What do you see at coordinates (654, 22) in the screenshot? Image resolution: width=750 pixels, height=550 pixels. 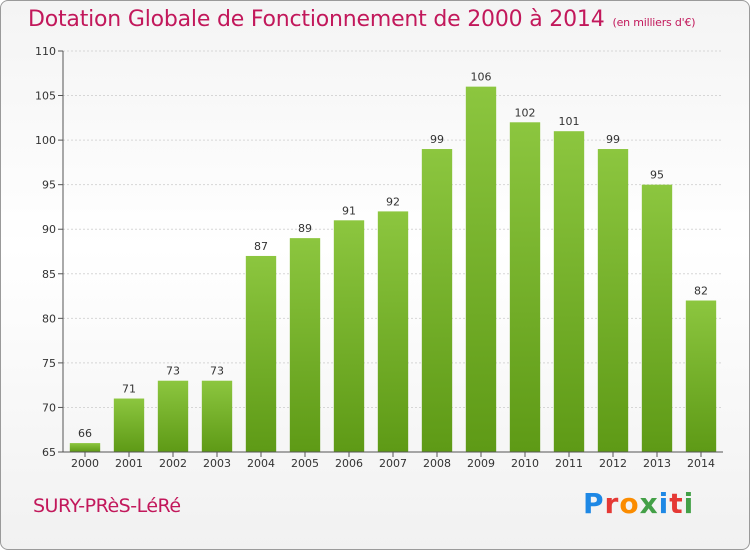 I see `chart-subtitle: (en milliers d'€)` at bounding box center [654, 22].